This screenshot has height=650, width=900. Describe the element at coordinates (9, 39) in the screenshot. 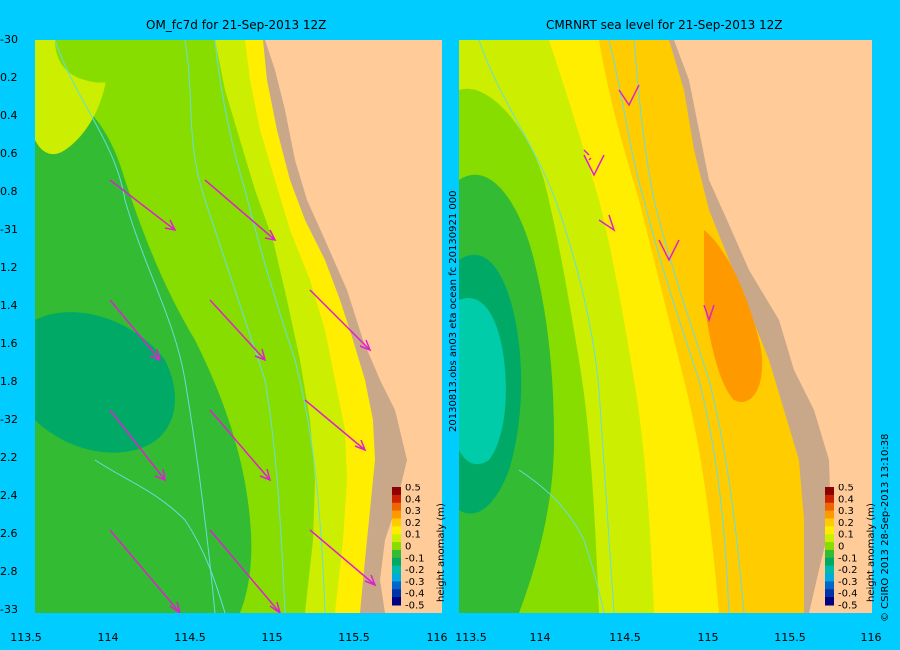

I see `y-tick: -30` at that location.